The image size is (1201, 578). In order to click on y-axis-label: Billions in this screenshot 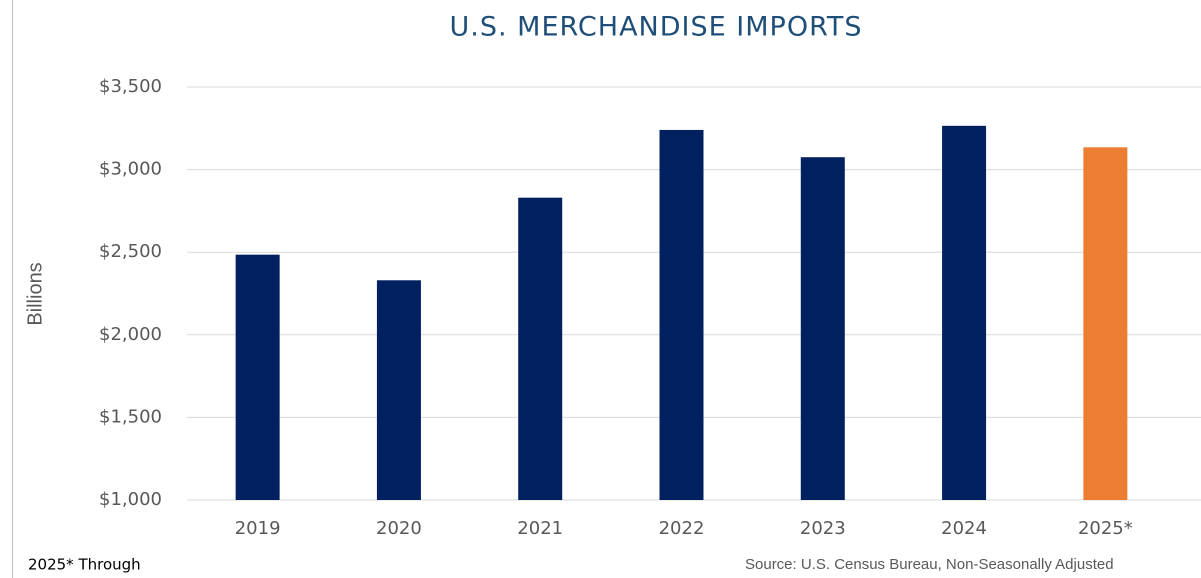, I will do `click(35, 293)`.